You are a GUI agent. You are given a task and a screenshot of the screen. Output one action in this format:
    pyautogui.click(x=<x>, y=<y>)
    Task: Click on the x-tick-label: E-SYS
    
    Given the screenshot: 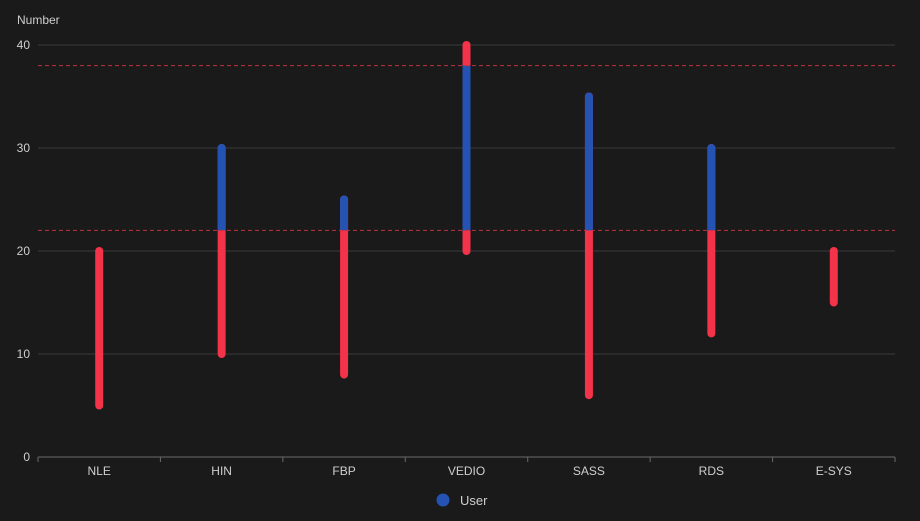 What is the action you would take?
    pyautogui.click(x=834, y=471)
    